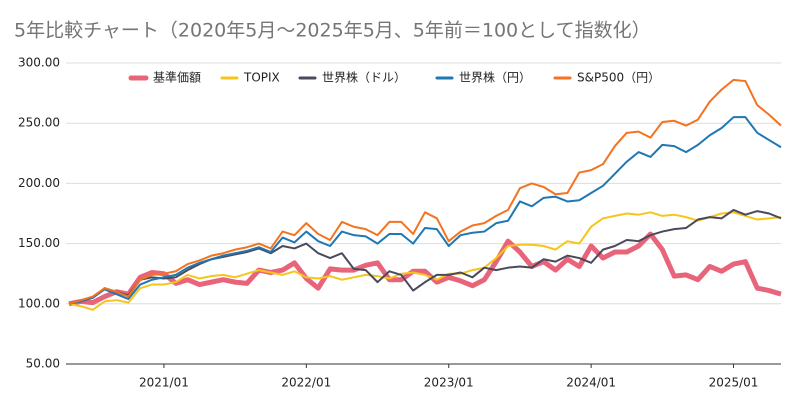  I want to click on x-tick-label: 2023/01, so click(449, 383).